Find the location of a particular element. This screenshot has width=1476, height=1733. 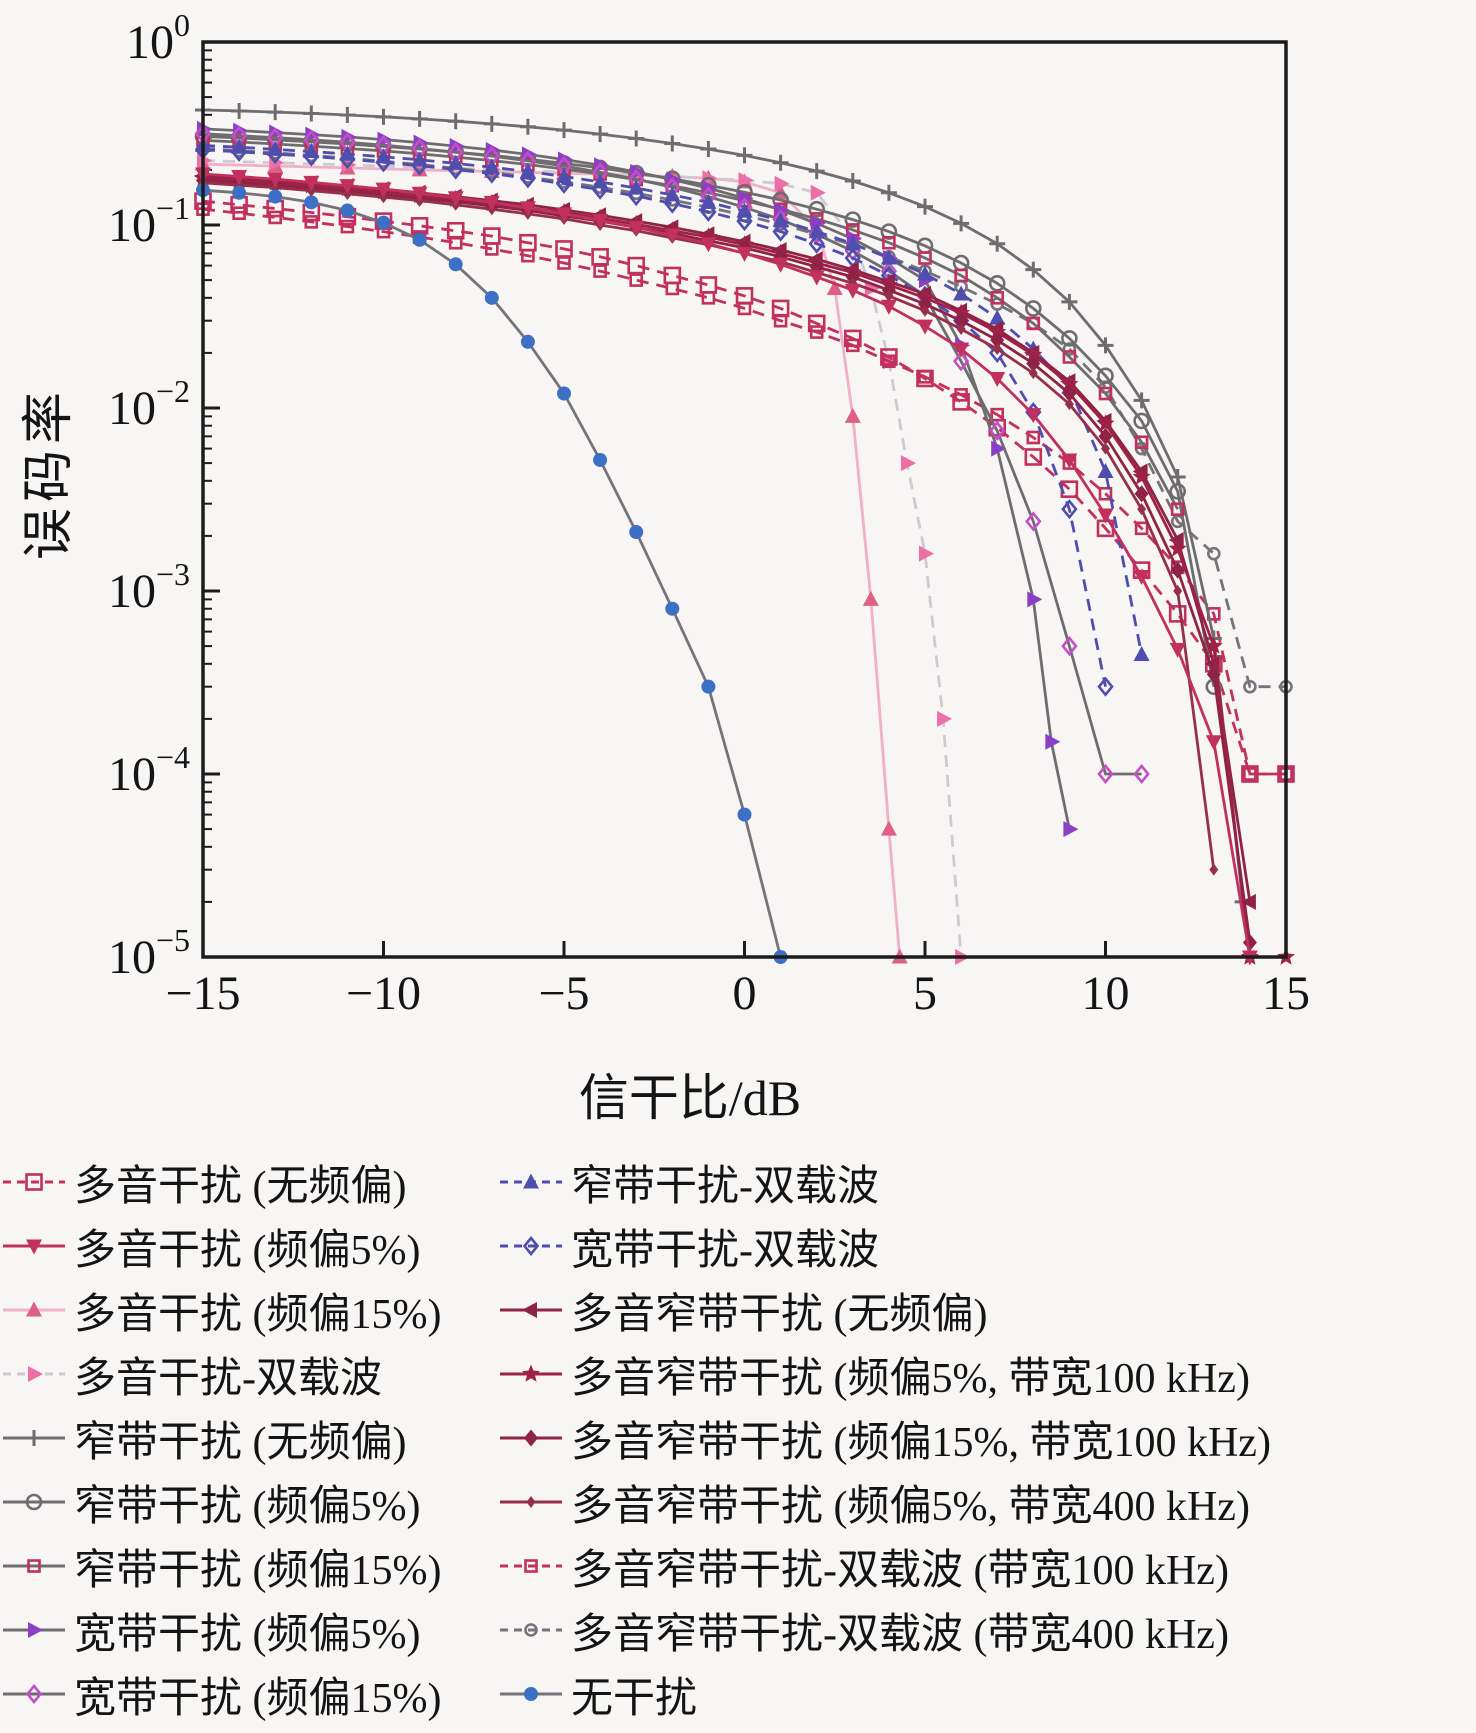

legend-label: 窄带干扰 (无频偏) is located at coordinates (240, 1442).